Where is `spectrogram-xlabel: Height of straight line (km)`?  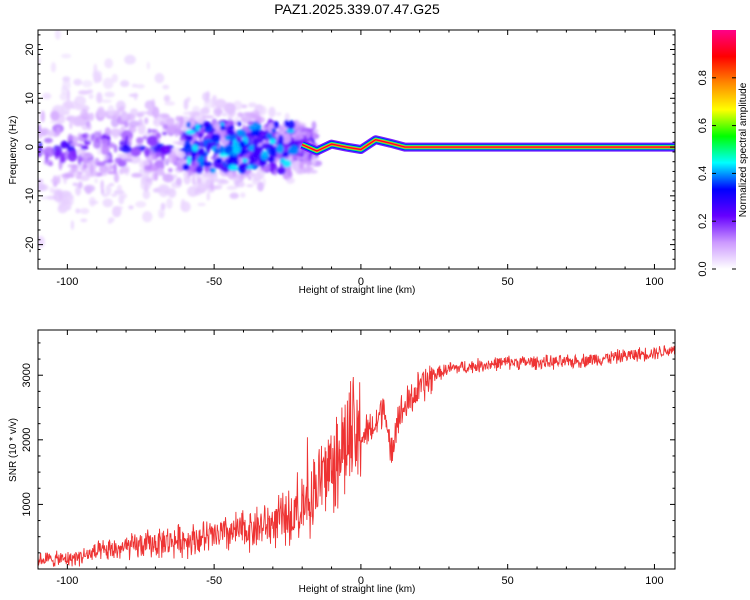 spectrogram-xlabel: Height of straight line (km) is located at coordinates (357, 290).